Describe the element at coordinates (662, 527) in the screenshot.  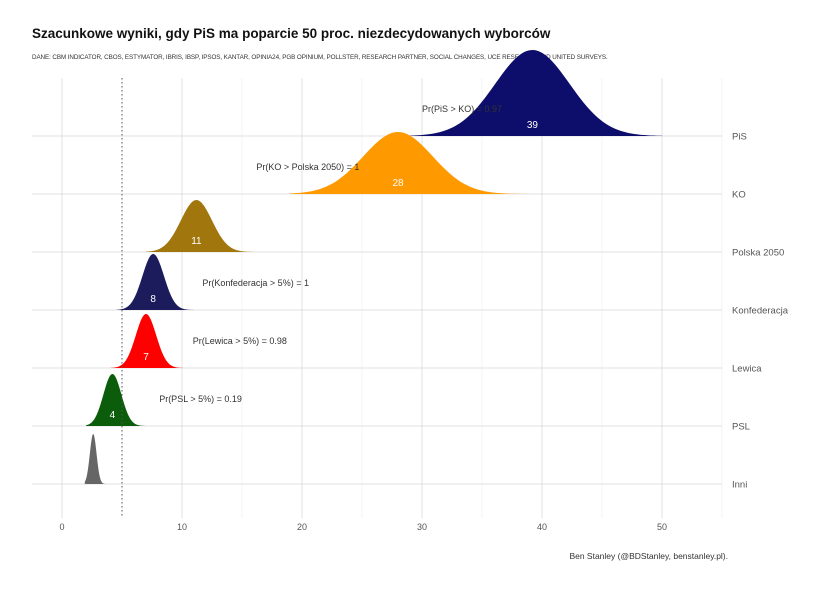
I see `x-tick-label: 50` at that location.